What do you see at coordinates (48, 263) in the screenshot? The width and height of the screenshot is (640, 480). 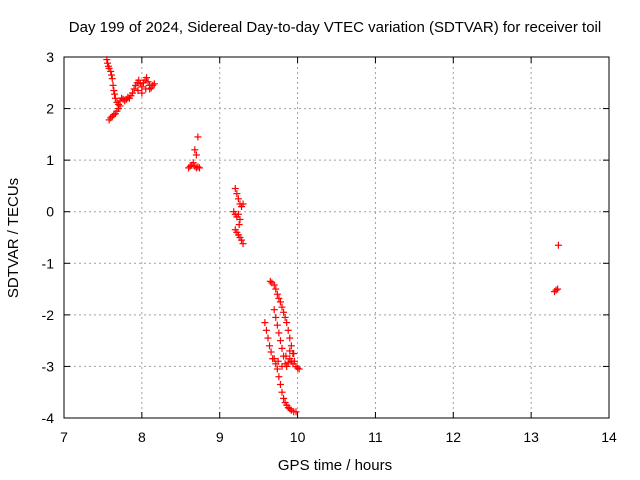 I see `y-tick-label: -1` at bounding box center [48, 263].